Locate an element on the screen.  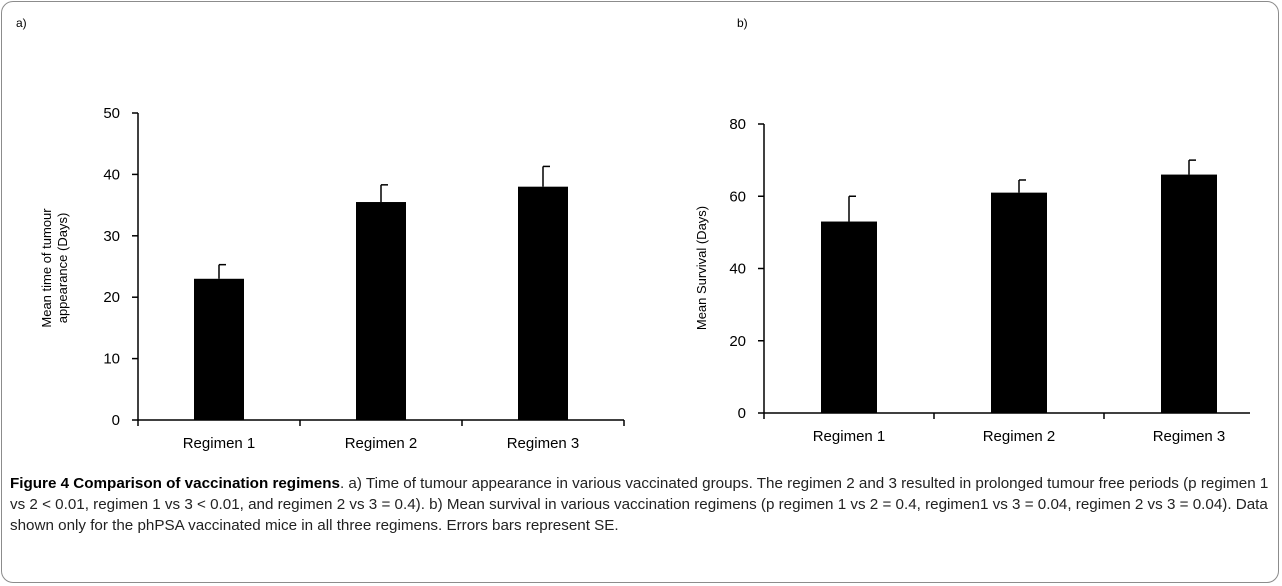
y-axis-label: Mean time of tumour is located at coordinates (46, 268).